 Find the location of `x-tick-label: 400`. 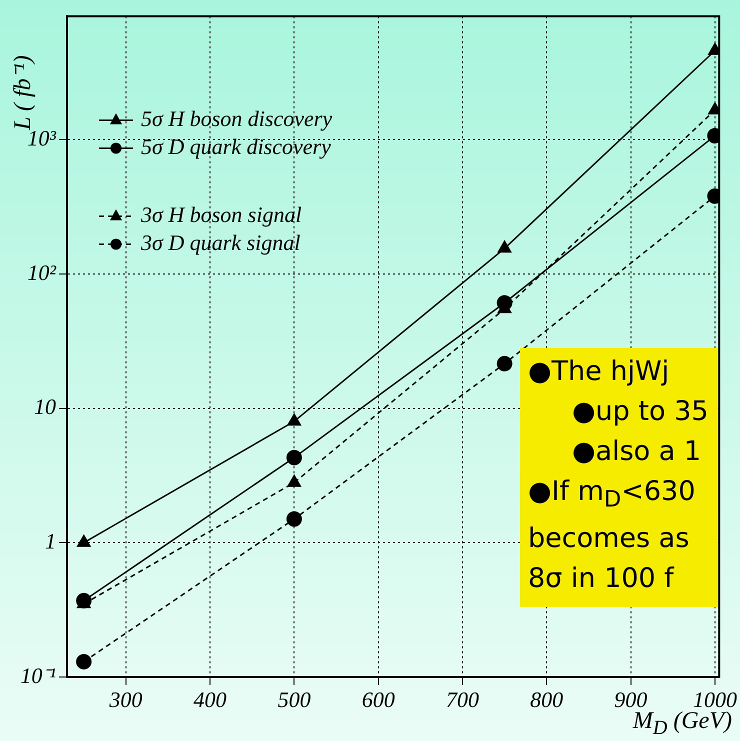

x-tick-label: 400 is located at coordinates (210, 699).